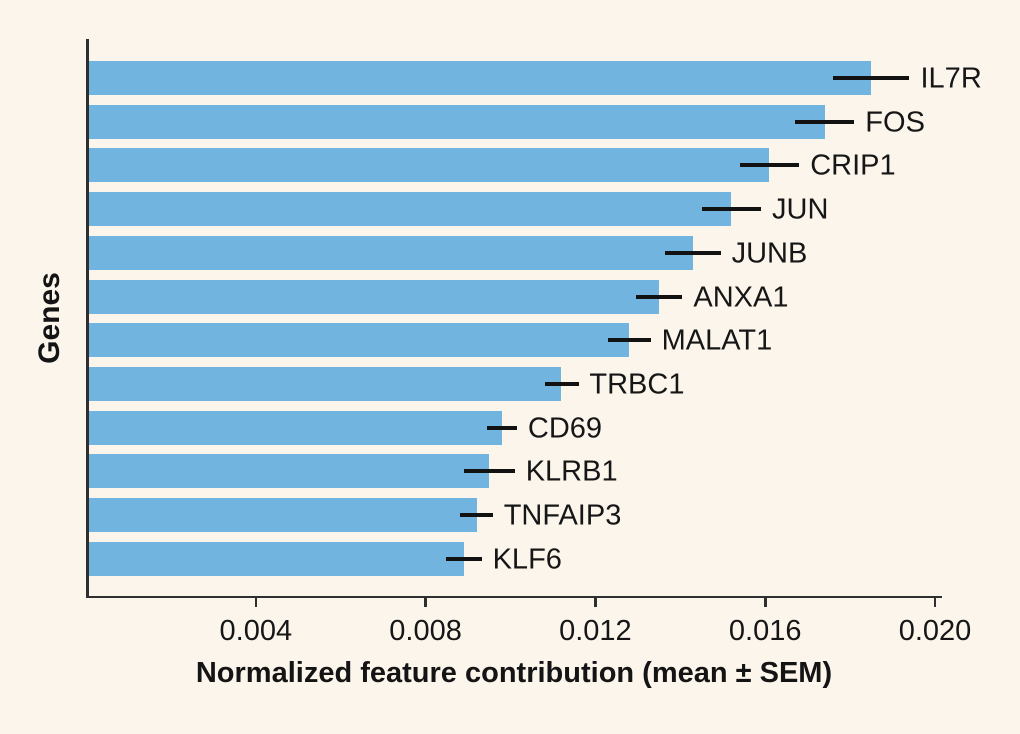 The height and width of the screenshot is (734, 1020). I want to click on gene-label-jun: JUN, so click(800, 209).